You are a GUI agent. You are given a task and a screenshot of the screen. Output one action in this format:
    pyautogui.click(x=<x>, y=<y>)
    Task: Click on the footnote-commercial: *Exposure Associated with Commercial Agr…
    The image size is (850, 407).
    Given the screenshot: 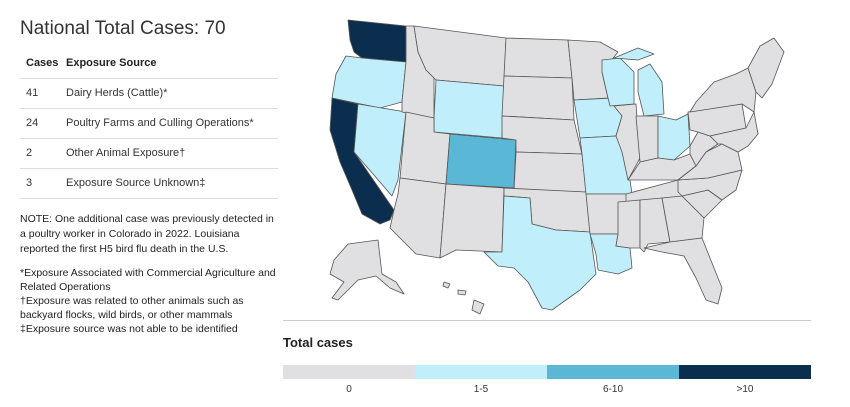 What is the action you would take?
    pyautogui.click(x=148, y=280)
    